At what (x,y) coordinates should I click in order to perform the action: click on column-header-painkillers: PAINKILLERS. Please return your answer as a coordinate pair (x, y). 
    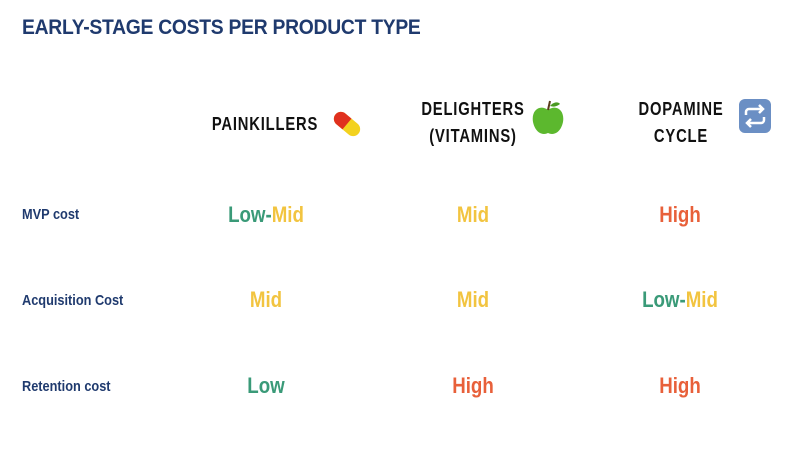
    Looking at the image, I should click on (265, 124).